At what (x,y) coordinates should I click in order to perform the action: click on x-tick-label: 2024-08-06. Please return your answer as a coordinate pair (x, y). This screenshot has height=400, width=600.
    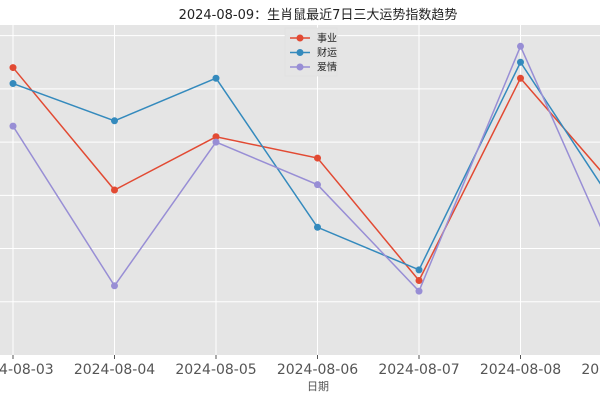
    Looking at the image, I should click on (317, 370).